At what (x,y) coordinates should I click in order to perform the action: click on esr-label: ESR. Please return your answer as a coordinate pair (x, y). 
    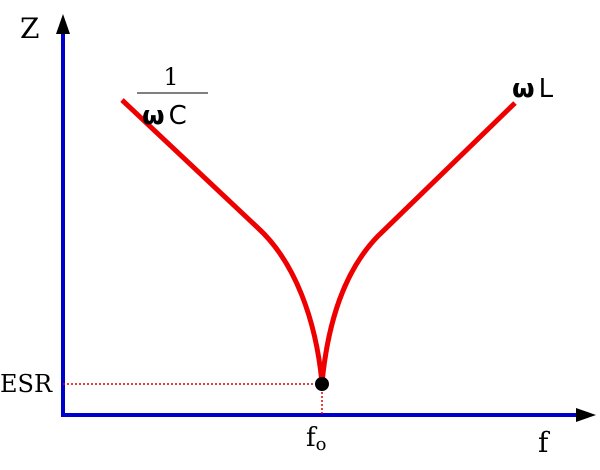
    Looking at the image, I should click on (26, 384).